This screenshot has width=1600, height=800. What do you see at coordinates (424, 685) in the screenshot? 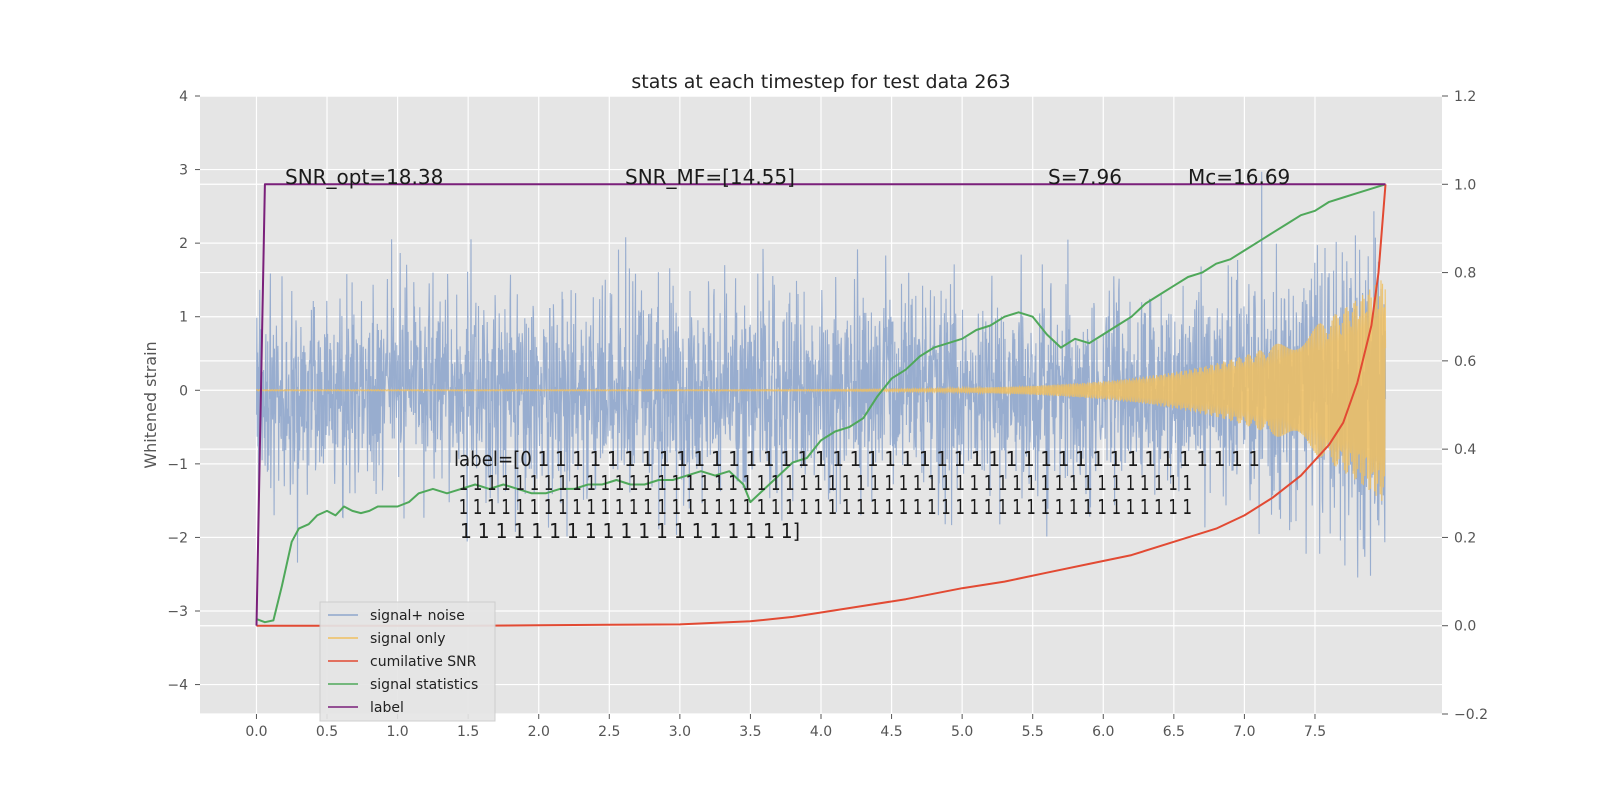
I see `legend-label-signal-statistics: signal statistics` at bounding box center [424, 685].